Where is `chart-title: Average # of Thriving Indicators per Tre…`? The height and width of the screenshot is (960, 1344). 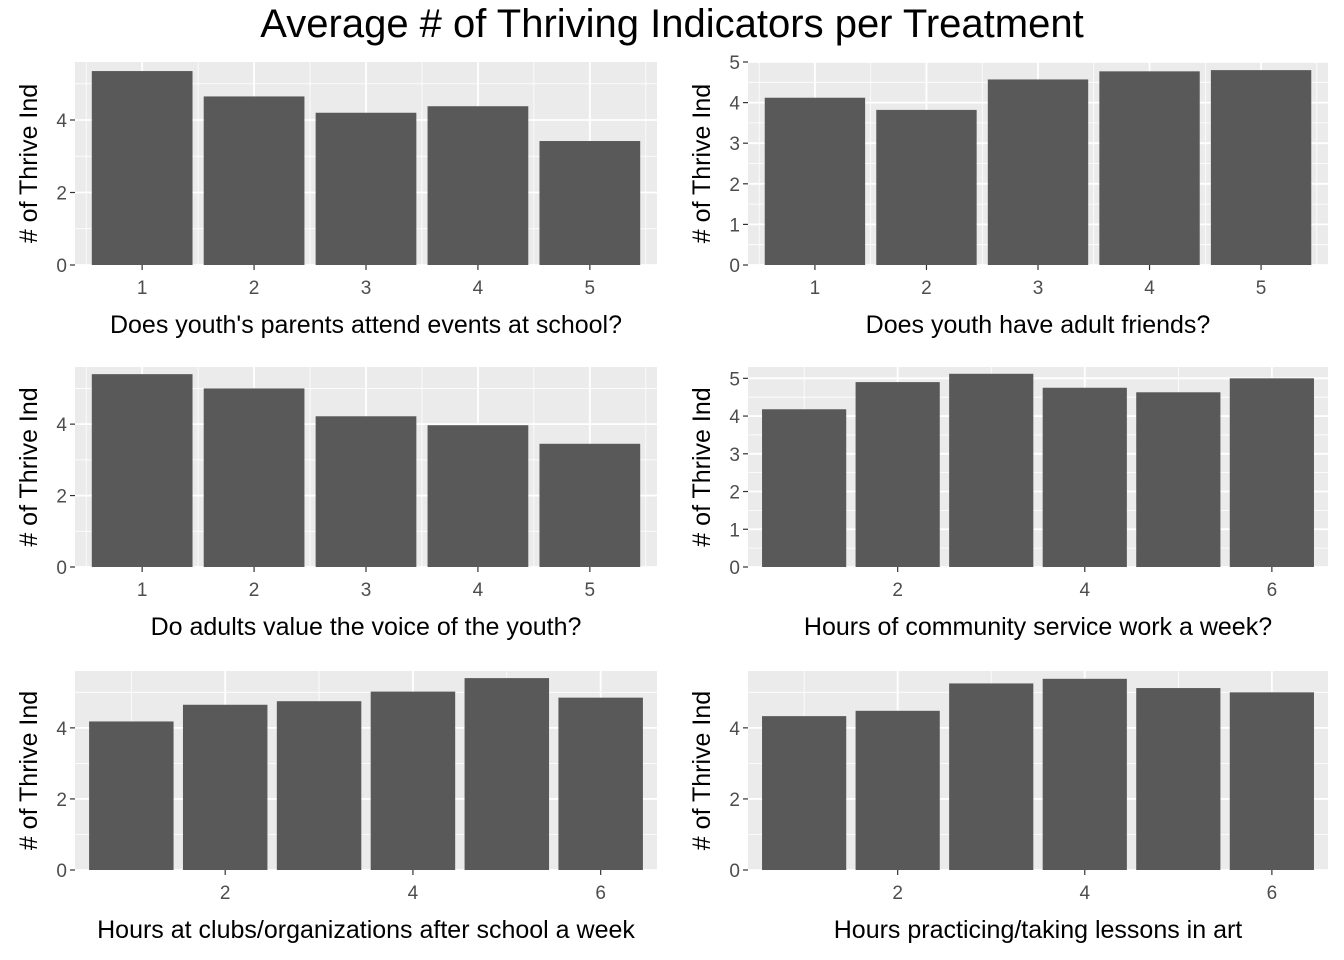 chart-title: Average # of Thriving Indicators per Tre… is located at coordinates (672, 24).